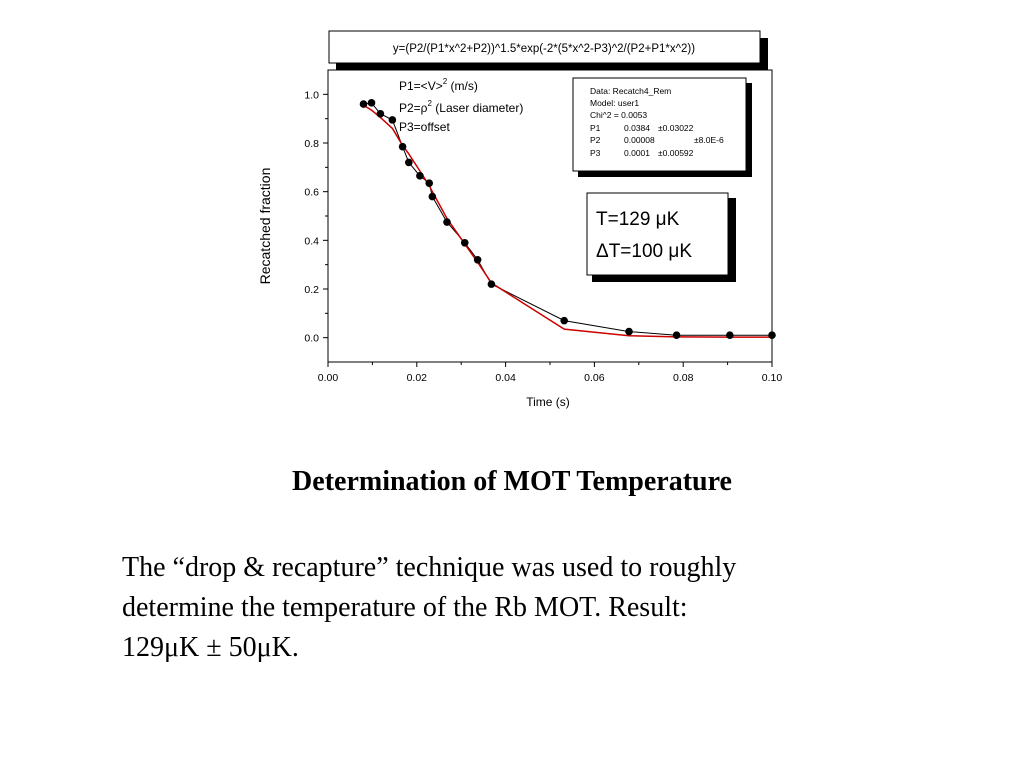 The width and height of the screenshot is (1024, 768). Describe the element at coordinates (676, 153) in the screenshot. I see `fit-p3-error: ±0.00592` at that location.